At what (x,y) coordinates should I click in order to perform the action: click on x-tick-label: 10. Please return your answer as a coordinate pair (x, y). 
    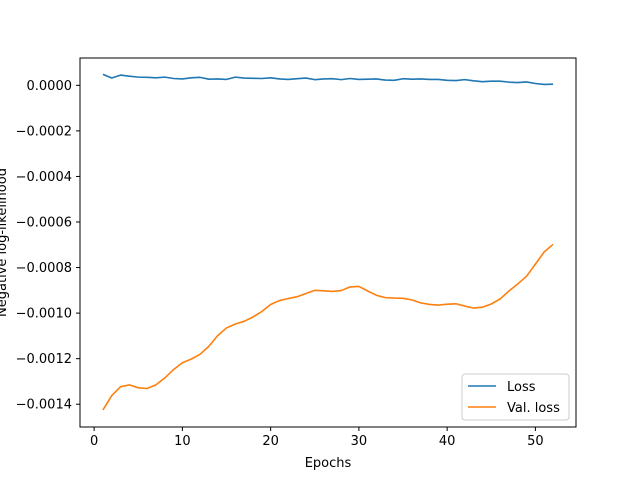
    Looking at the image, I should click on (182, 441).